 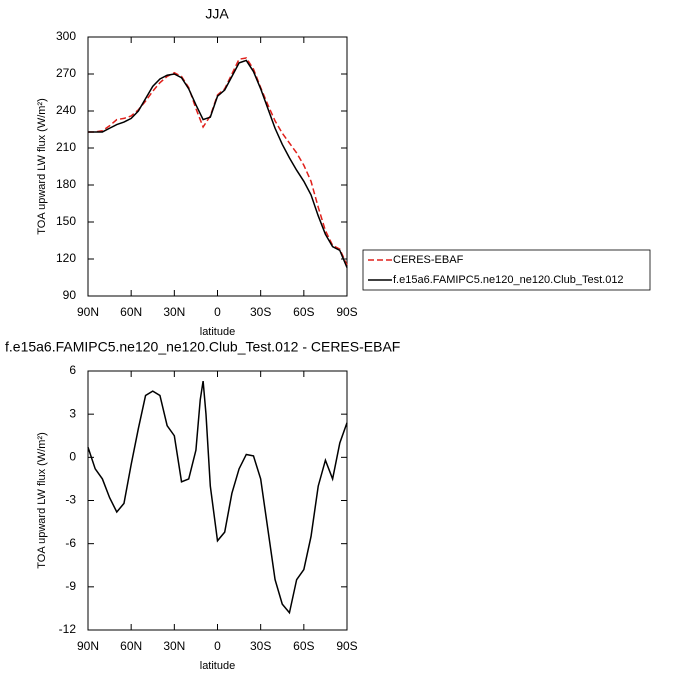 I want to click on y-tick-label: -12, so click(x=68, y=629).